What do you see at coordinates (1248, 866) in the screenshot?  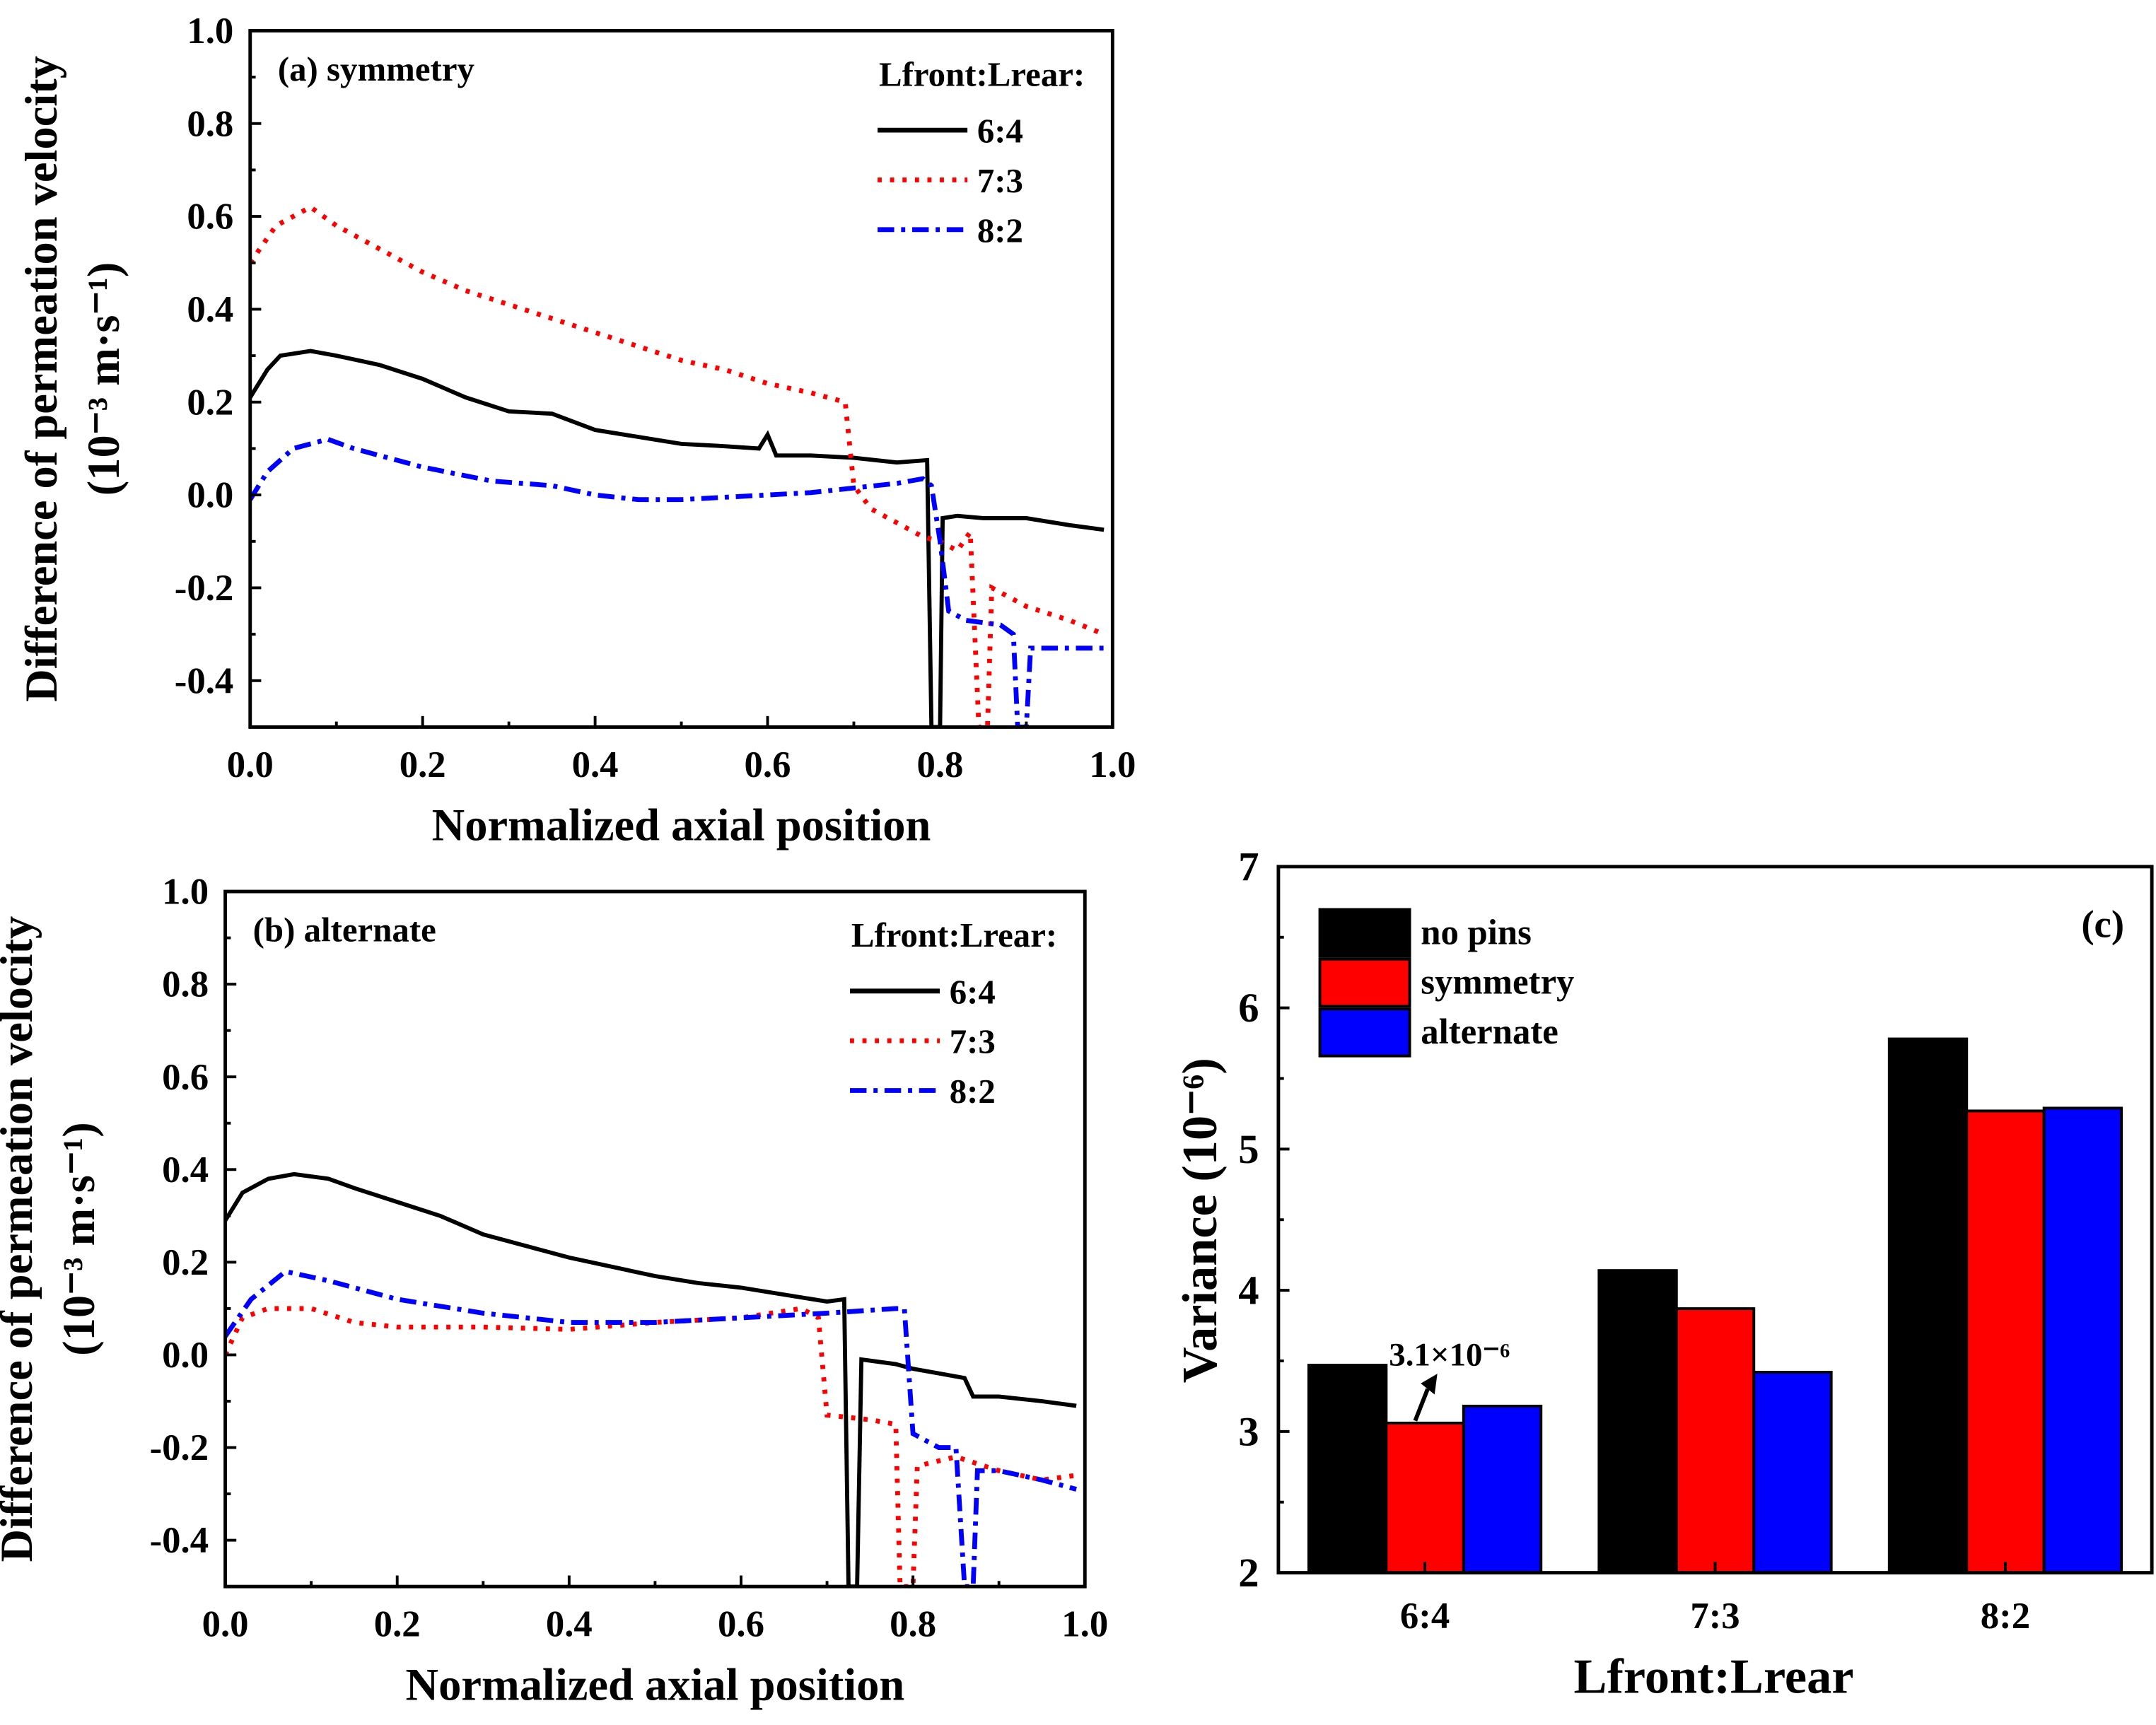 I see `y-tick-label: 7` at bounding box center [1248, 866].